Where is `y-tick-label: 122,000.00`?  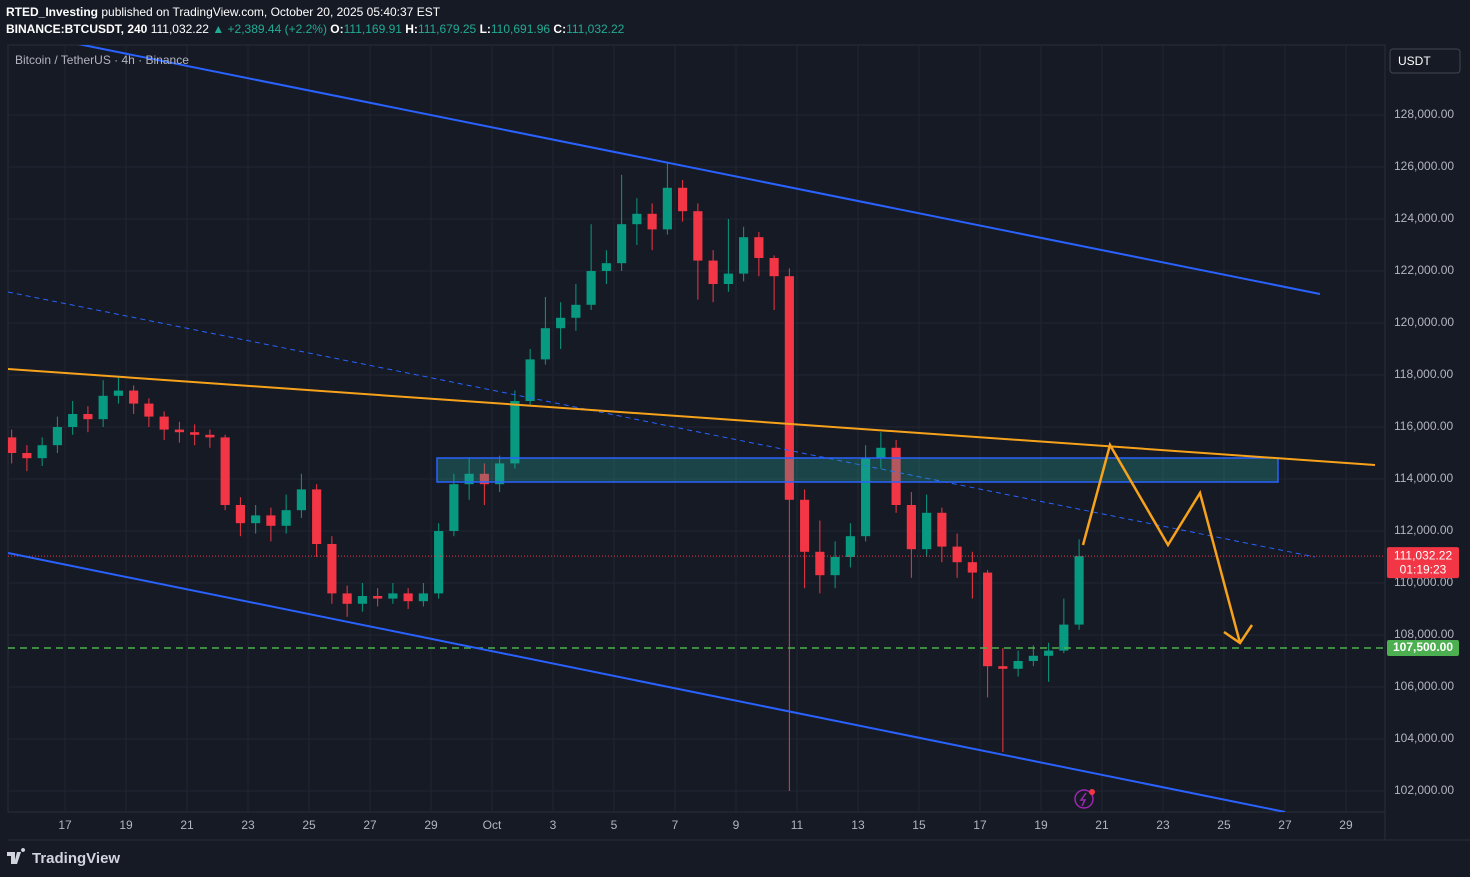
y-tick-label: 122,000.00 is located at coordinates (1424, 270).